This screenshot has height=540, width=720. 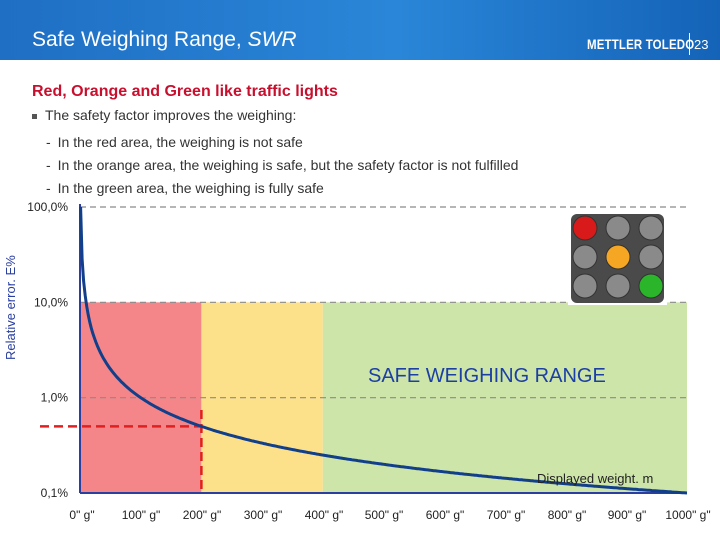 I want to click on y-tick-label: 0,1%, so click(x=55, y=493).